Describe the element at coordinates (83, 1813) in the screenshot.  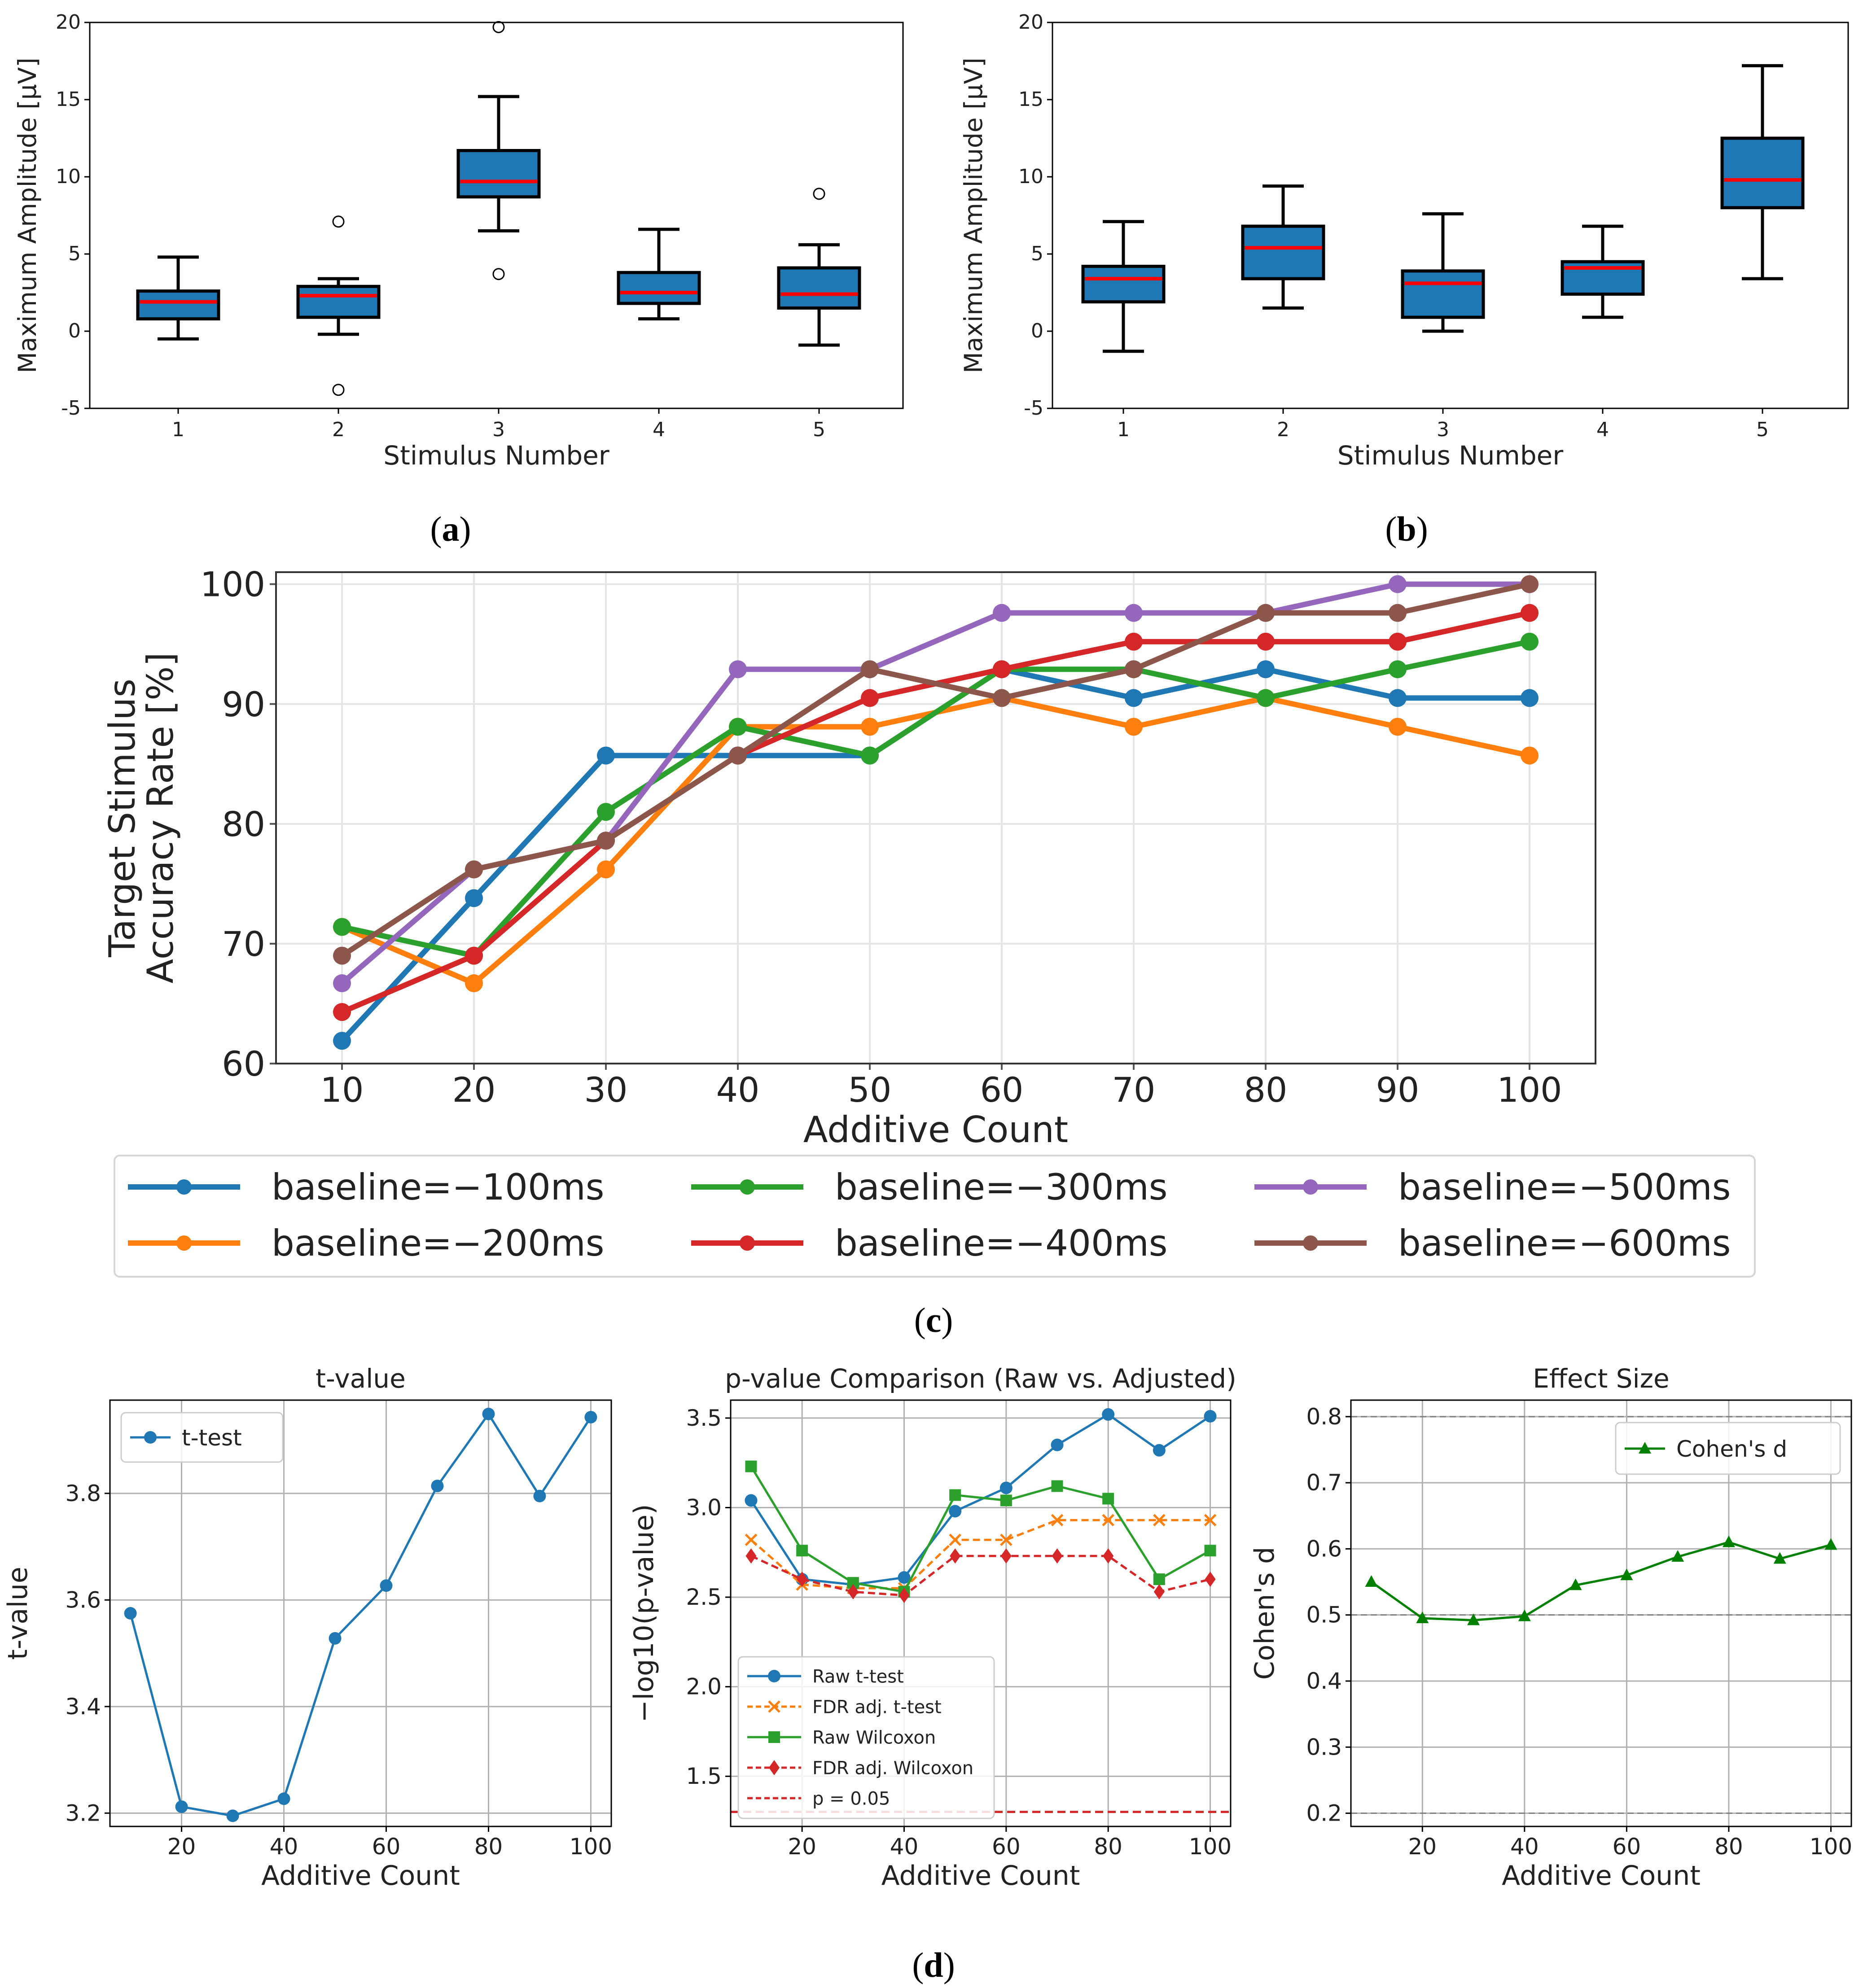
I see `y-tick-label: 3.2` at that location.